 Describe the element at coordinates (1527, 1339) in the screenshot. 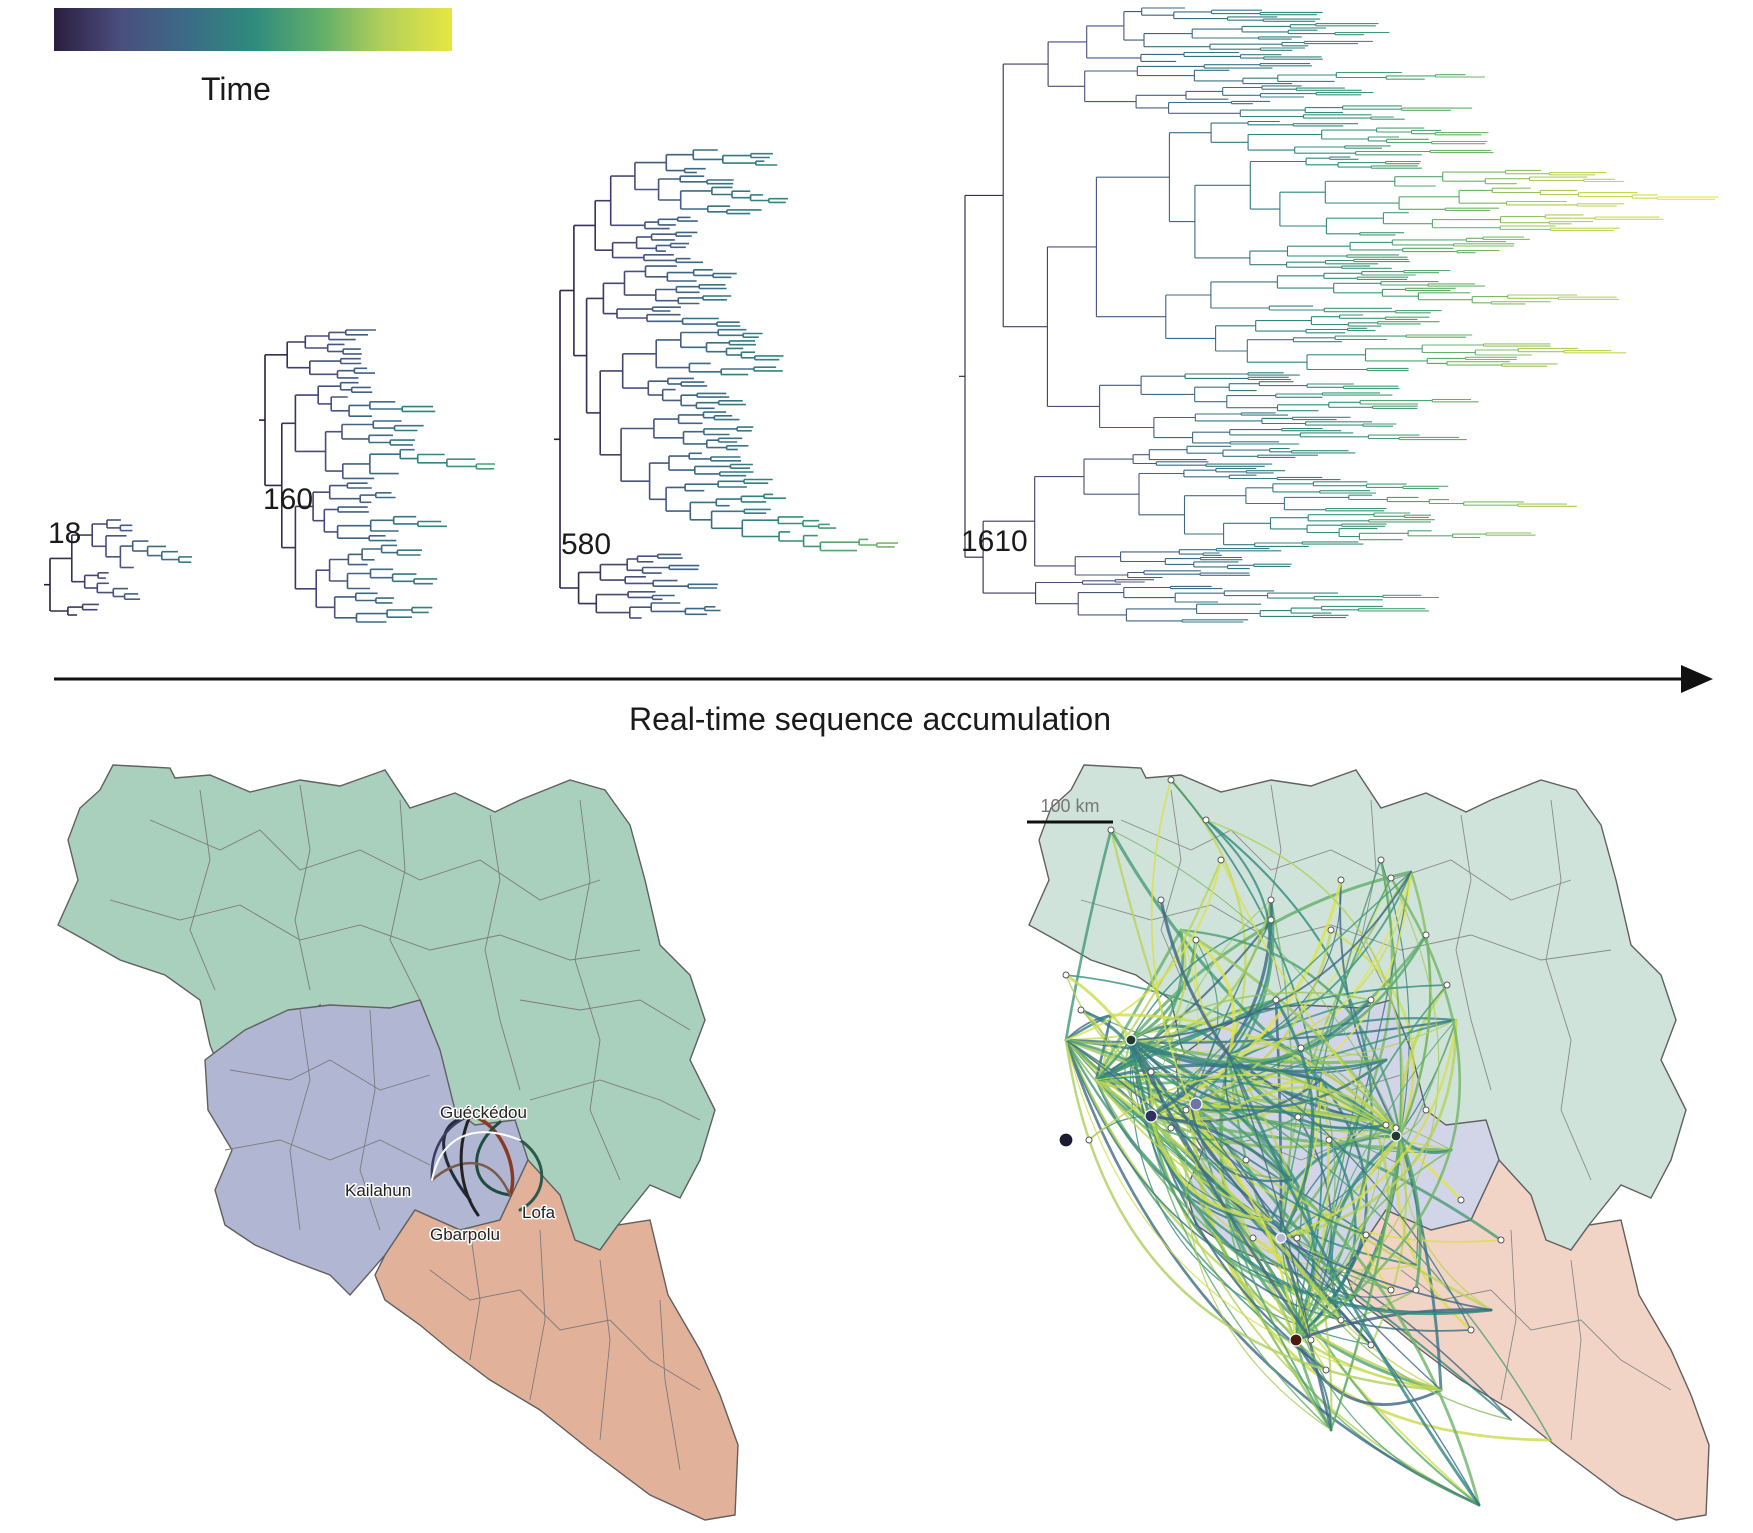

I see `right-map-liberia-shape` at that location.